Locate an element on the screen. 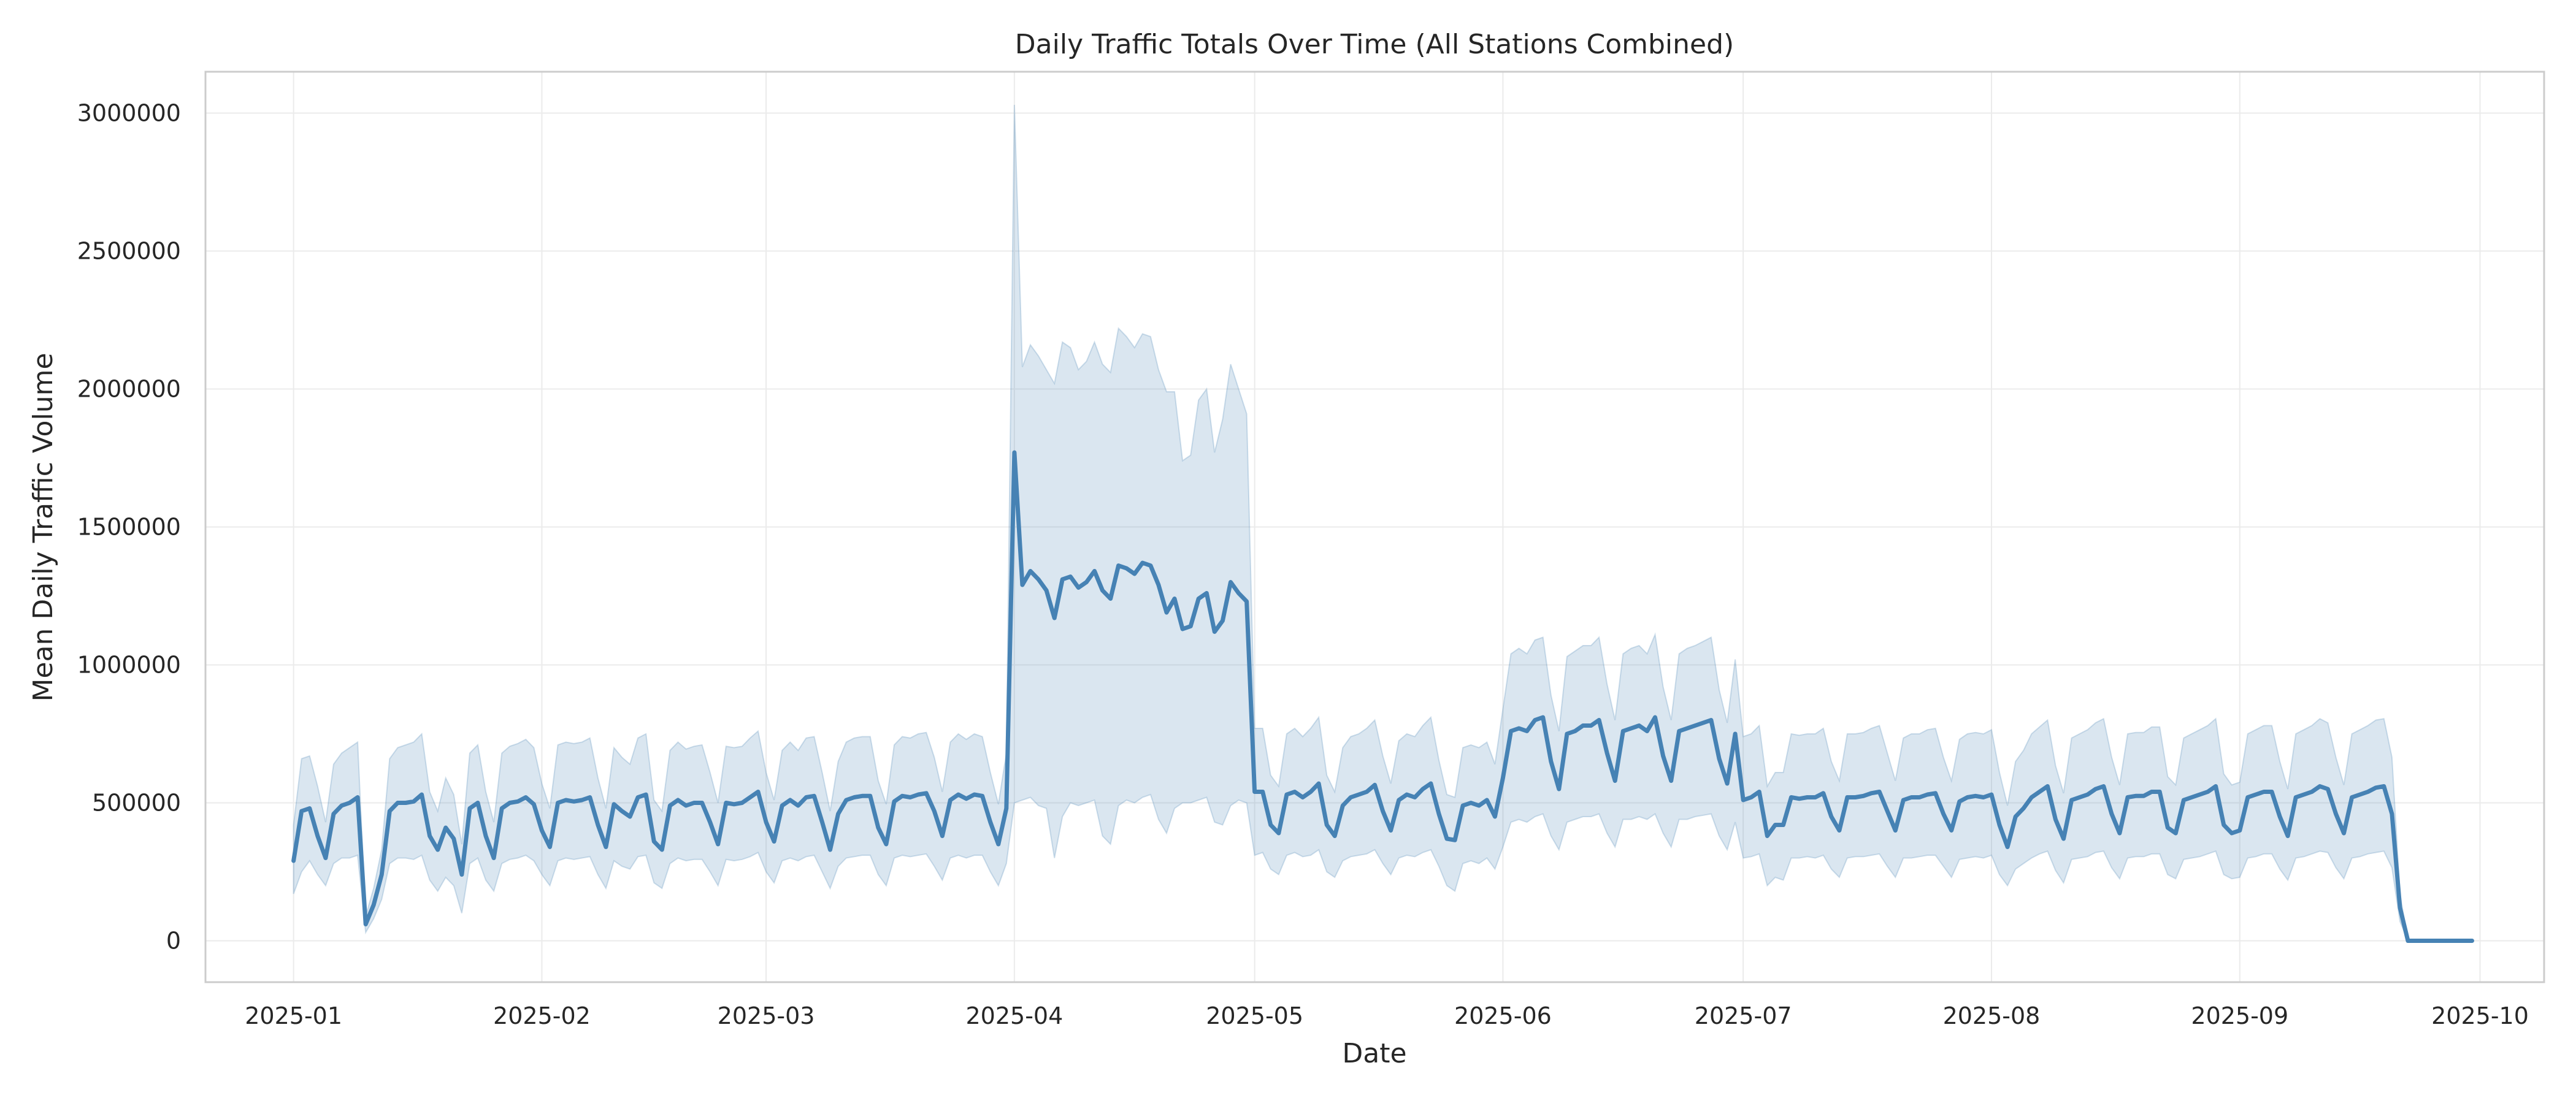  x-tick-label: 2025-08 is located at coordinates (1992, 1015).